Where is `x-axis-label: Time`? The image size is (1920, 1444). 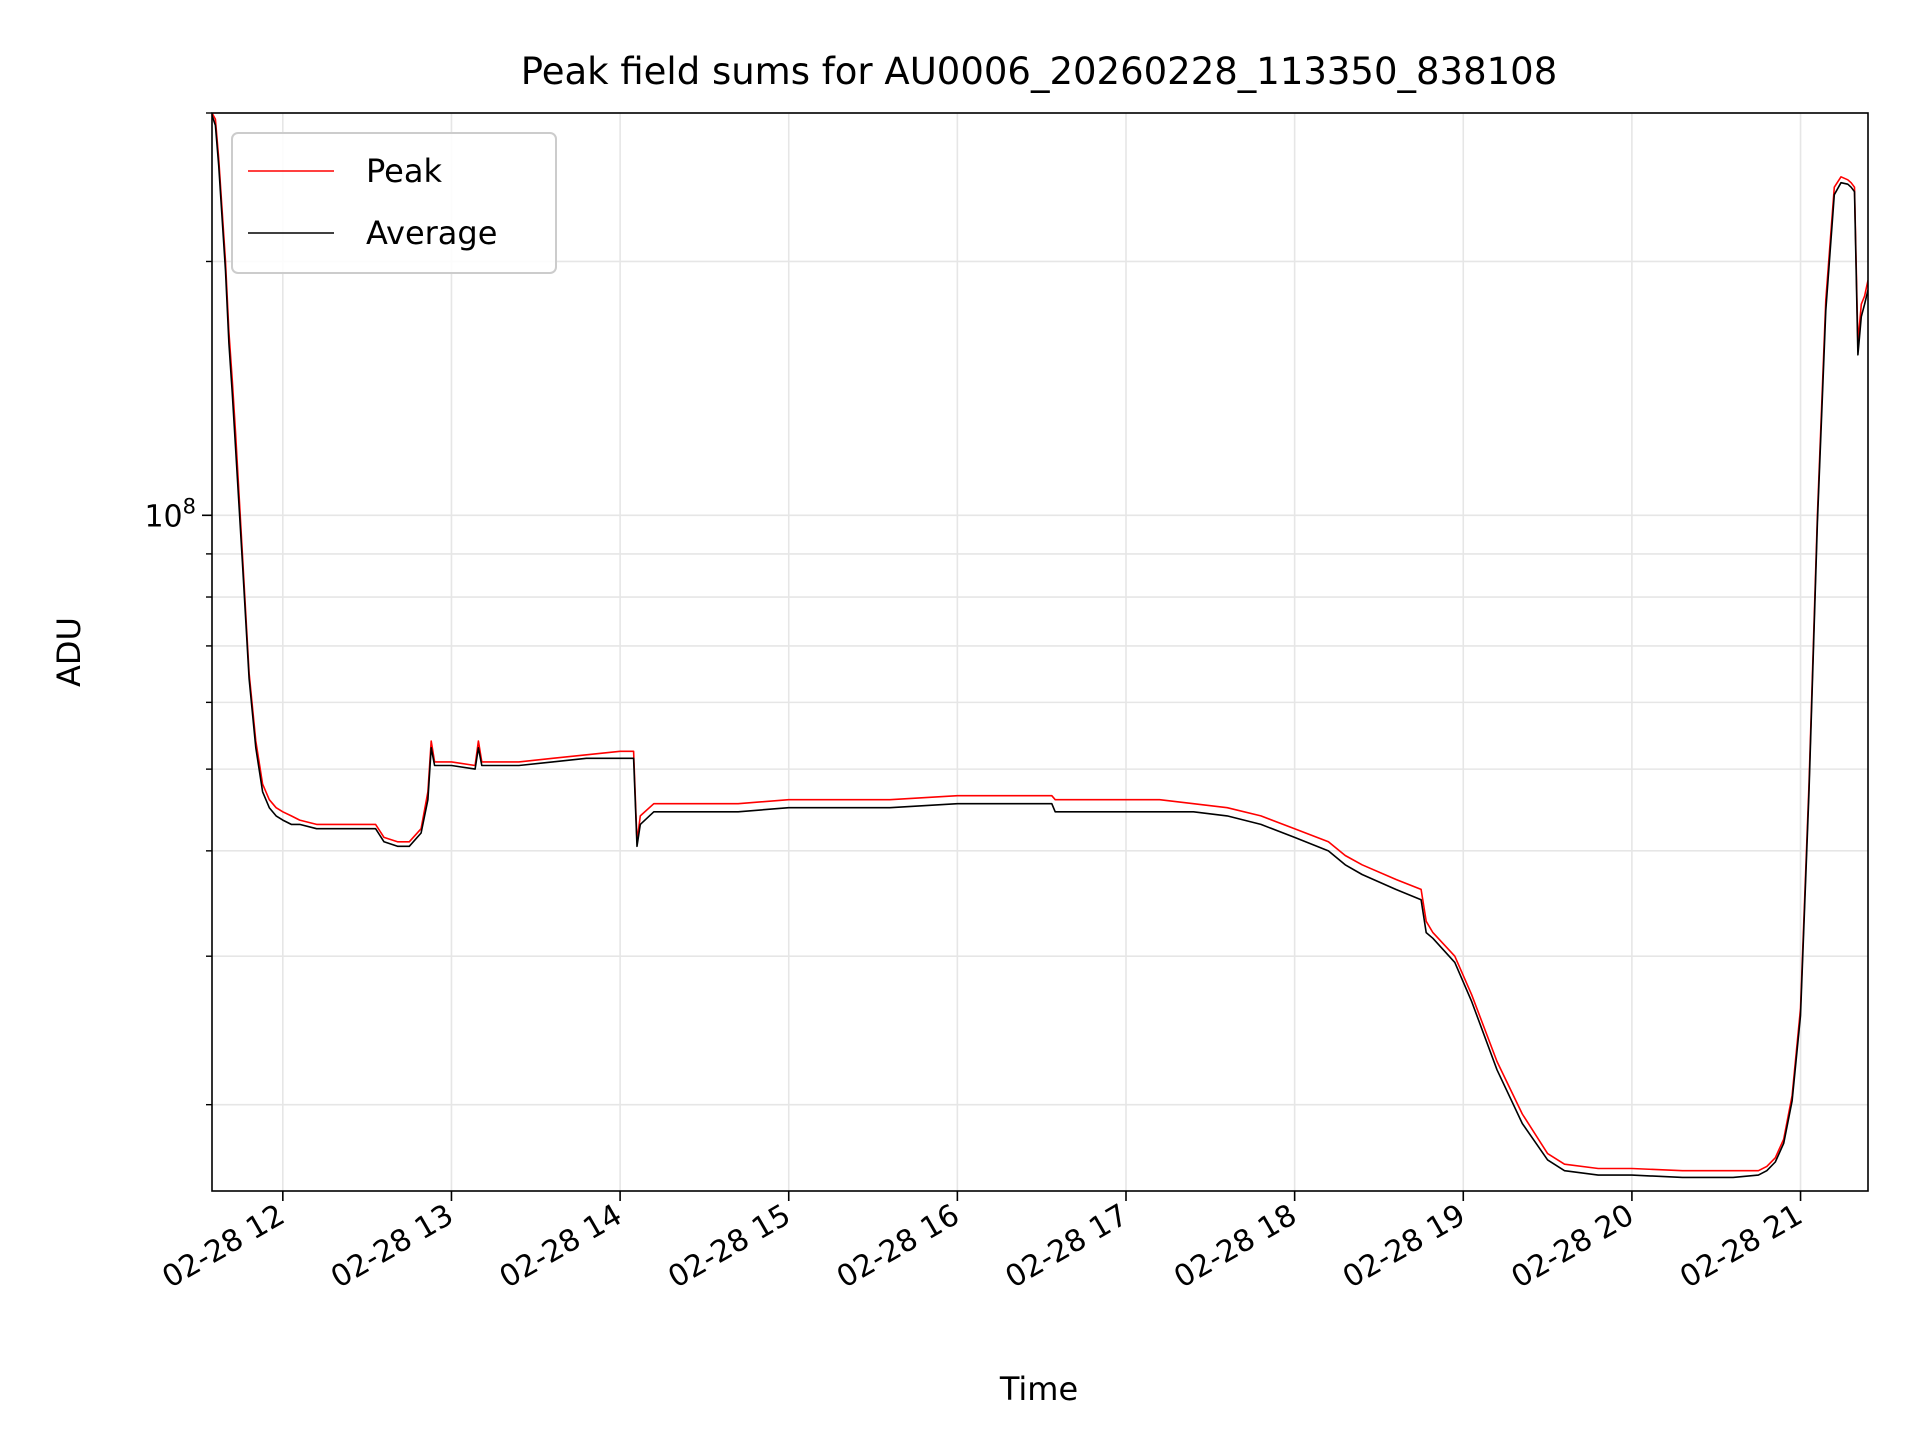 x-axis-label: Time is located at coordinates (1038, 1389).